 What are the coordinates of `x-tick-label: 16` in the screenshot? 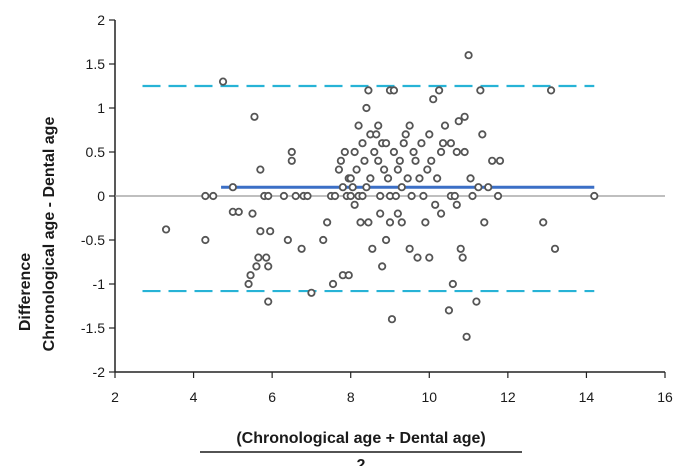 It's located at (665, 397).